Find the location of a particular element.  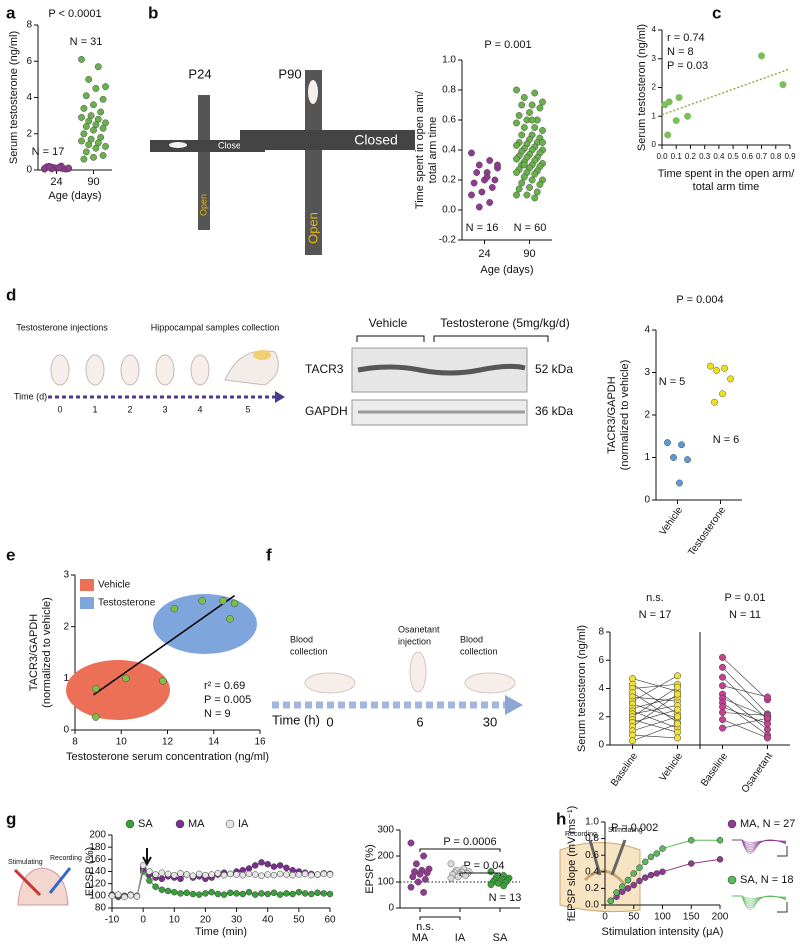

y-axis-label: Serum testosteron (ng/ml) is located at coordinates (582, 688).